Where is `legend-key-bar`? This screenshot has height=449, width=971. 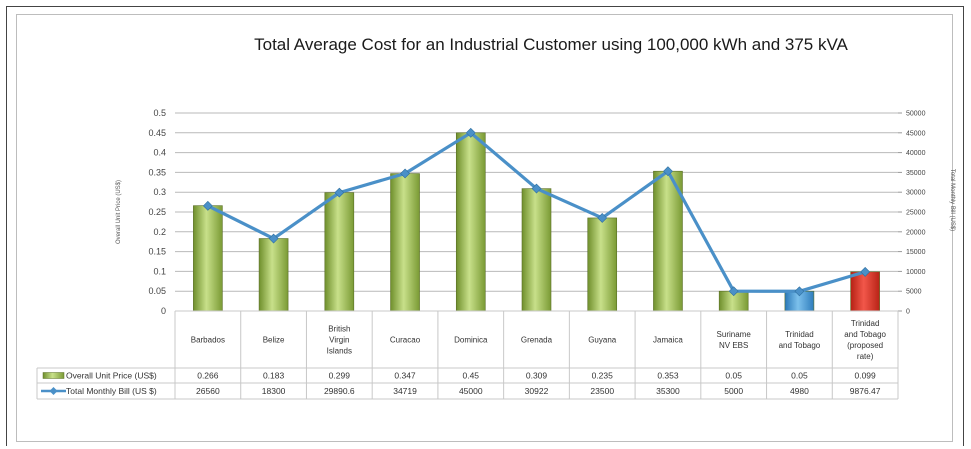 legend-key-bar is located at coordinates (53, 375).